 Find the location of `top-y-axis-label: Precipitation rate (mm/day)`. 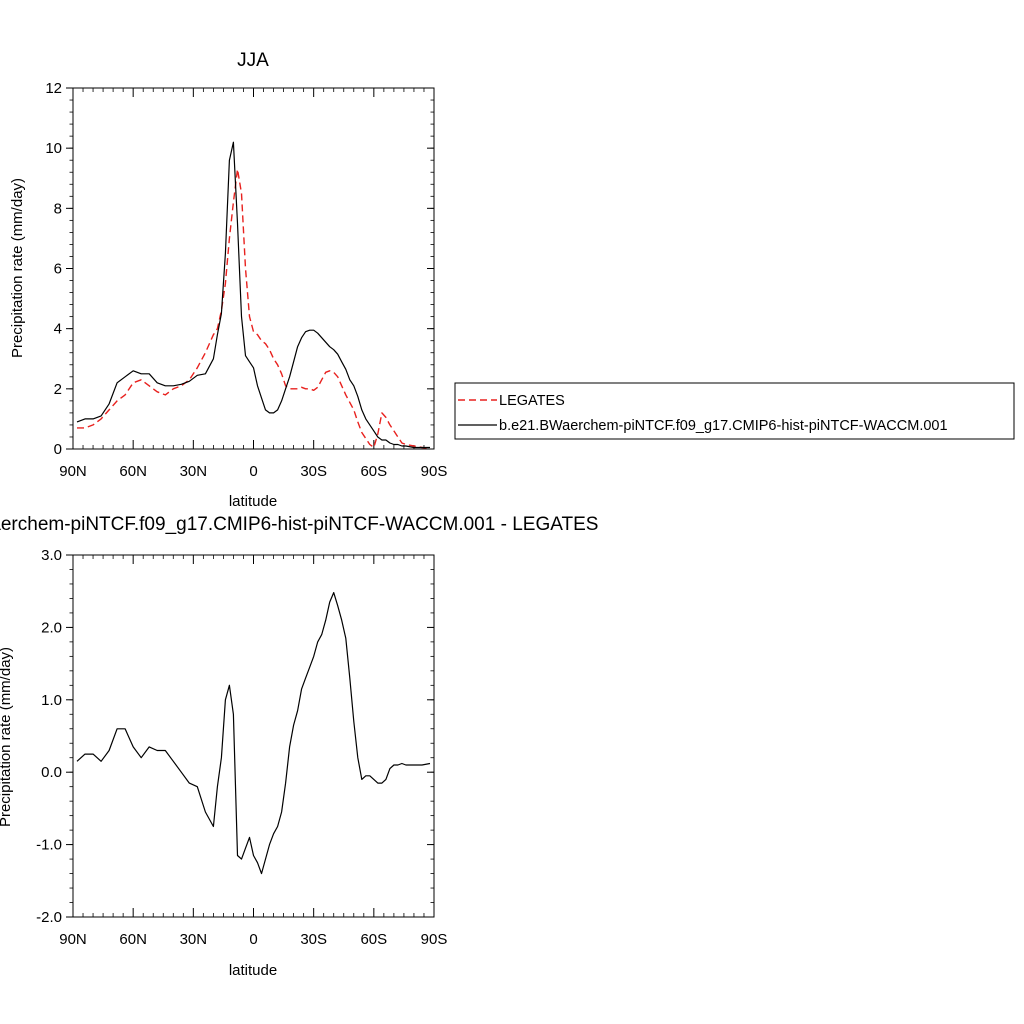

top-y-axis-label: Precipitation rate (mm/day) is located at coordinates (17, 268).